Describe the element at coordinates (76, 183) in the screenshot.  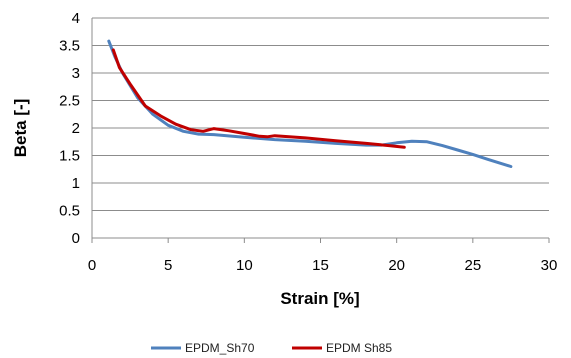
I see `y-tick-label: 1` at that location.